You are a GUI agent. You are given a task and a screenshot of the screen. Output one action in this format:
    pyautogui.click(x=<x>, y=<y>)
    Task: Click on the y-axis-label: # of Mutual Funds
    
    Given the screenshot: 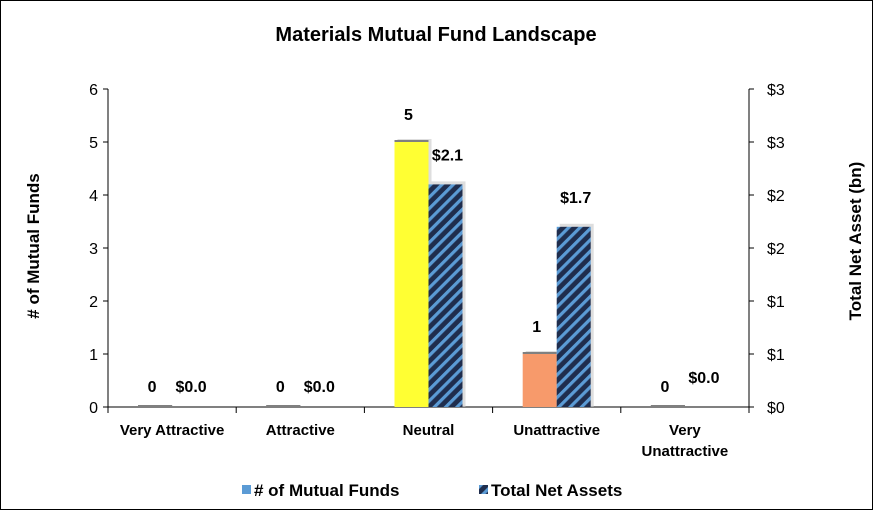 What is the action you would take?
    pyautogui.click(x=33, y=245)
    